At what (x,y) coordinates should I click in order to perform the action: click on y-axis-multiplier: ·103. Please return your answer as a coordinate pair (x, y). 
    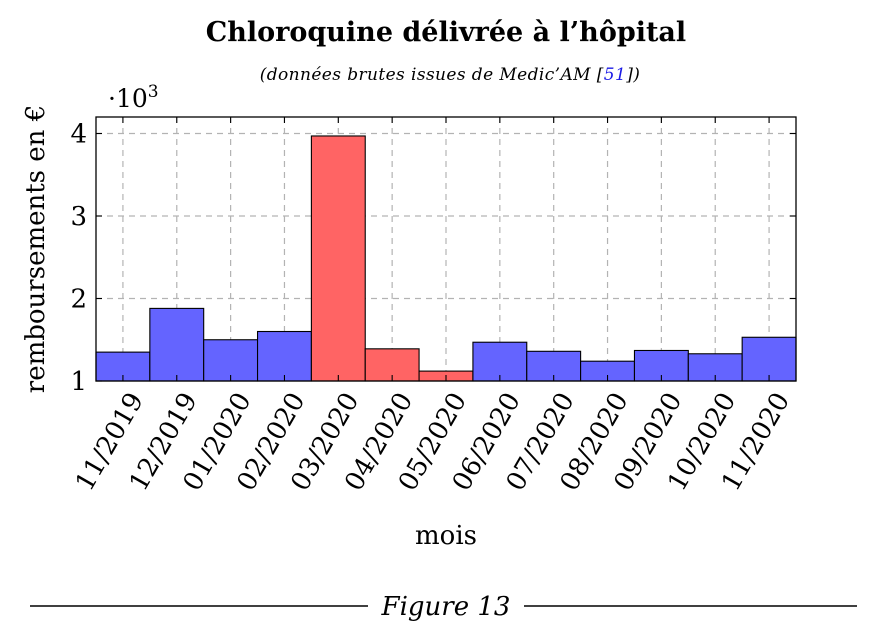
    Looking at the image, I should click on (133, 97).